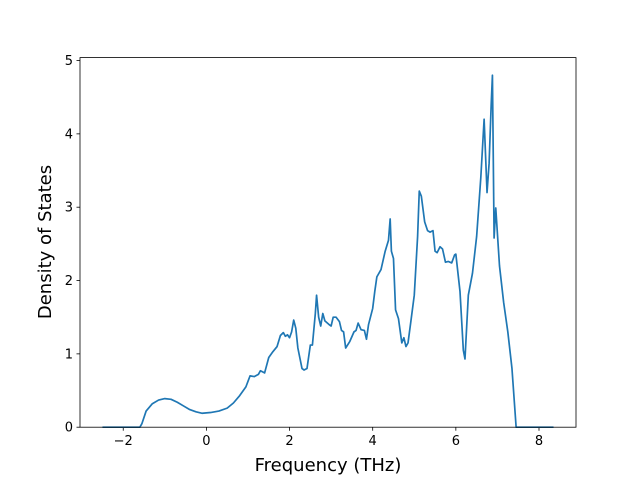  What do you see at coordinates (373, 441) in the screenshot?
I see `x-tick-label: 4` at bounding box center [373, 441].